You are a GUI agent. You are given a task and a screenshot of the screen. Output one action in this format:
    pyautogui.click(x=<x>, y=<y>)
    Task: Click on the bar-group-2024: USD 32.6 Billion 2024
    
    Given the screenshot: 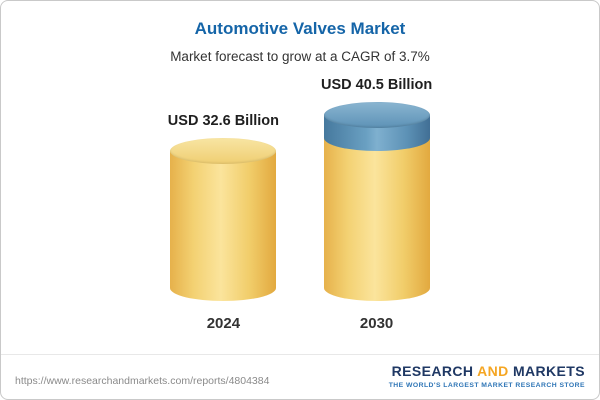 What is the action you would take?
    pyautogui.click(x=223, y=222)
    